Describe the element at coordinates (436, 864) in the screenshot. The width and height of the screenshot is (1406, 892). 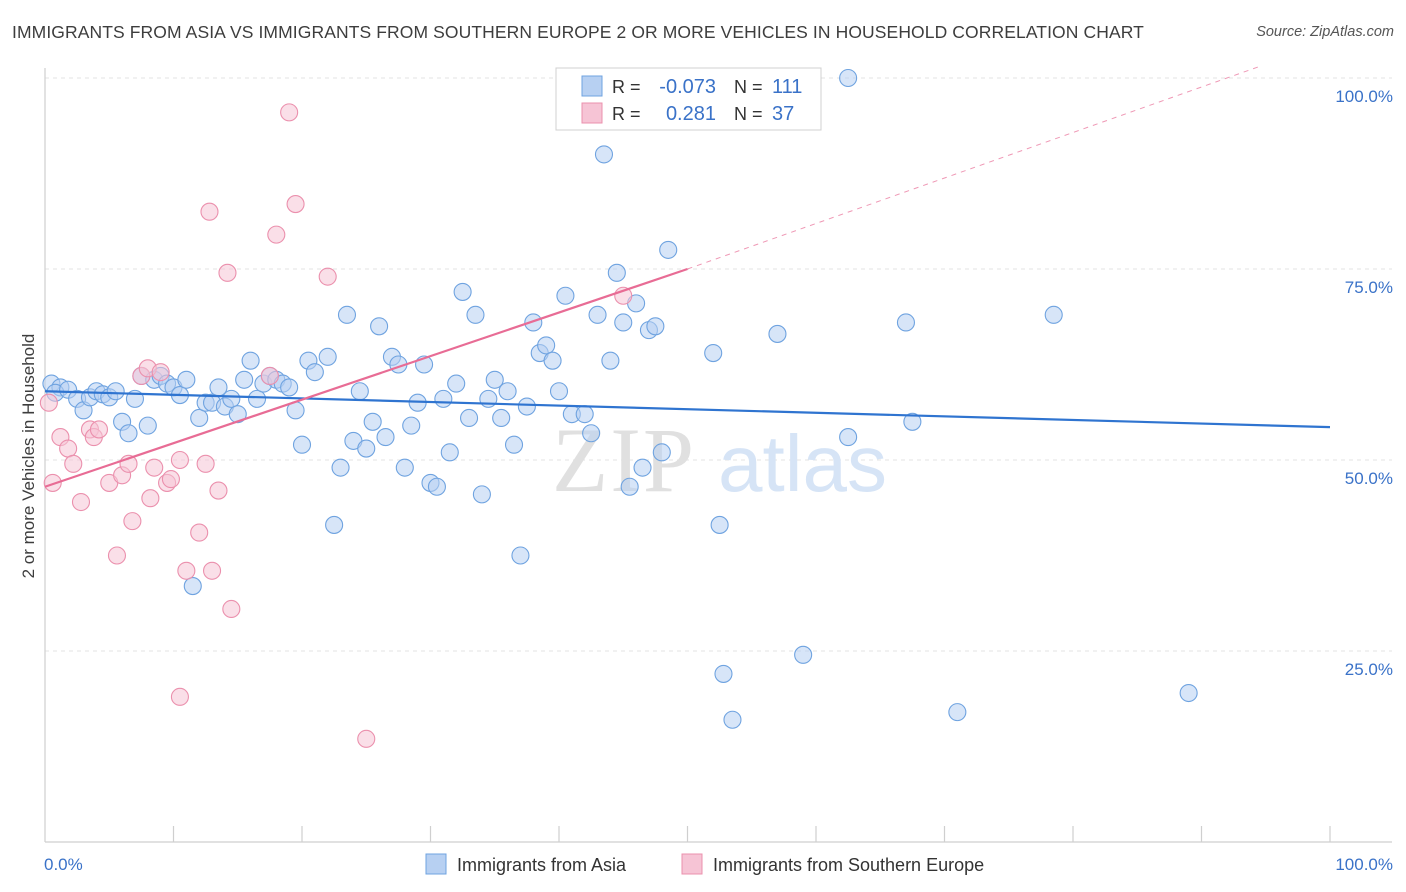
I see `legend-swatch-asia` at that location.